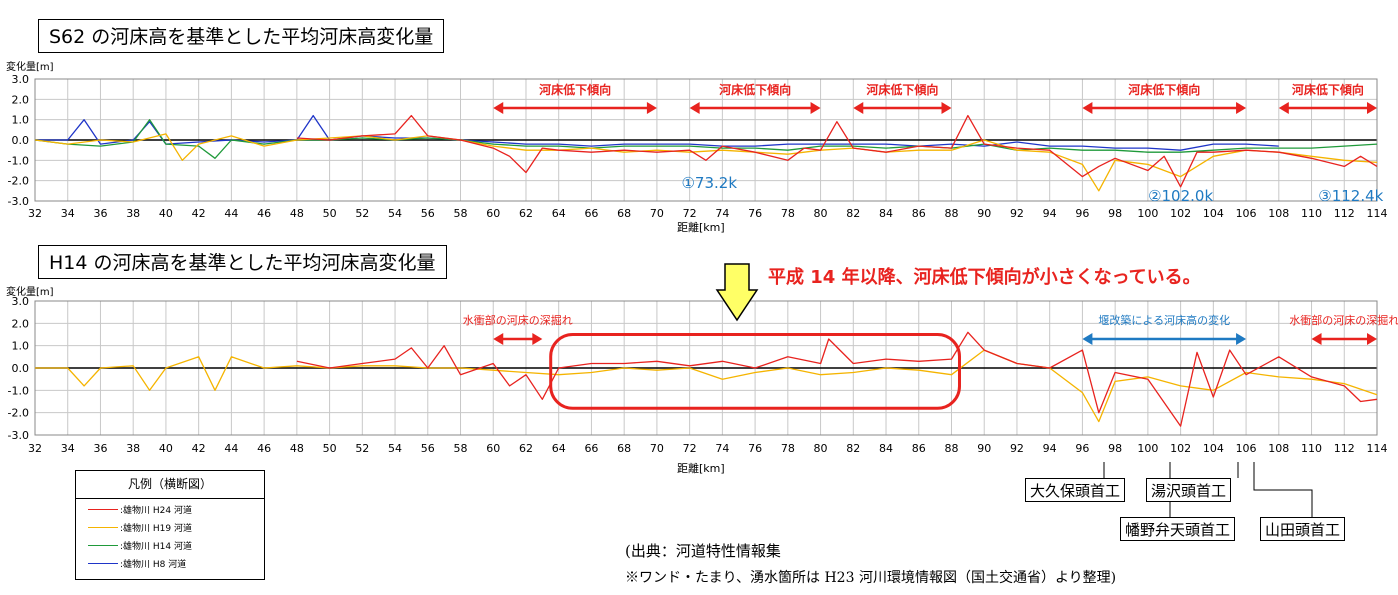 The image size is (1398, 595). What do you see at coordinates (690, 448) in the screenshot?
I see `x-tick-label: 72` at bounding box center [690, 448].